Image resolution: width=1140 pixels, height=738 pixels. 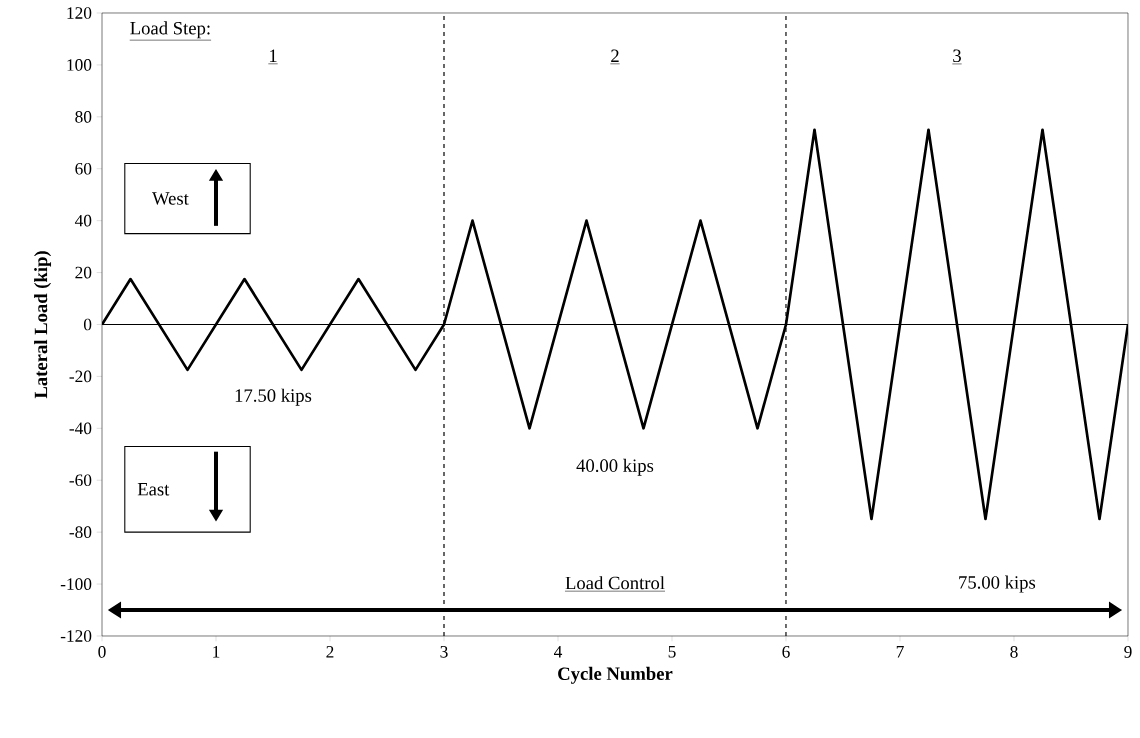 What do you see at coordinates (170, 30) in the screenshot?
I see `annotation: Load Step:` at bounding box center [170, 30].